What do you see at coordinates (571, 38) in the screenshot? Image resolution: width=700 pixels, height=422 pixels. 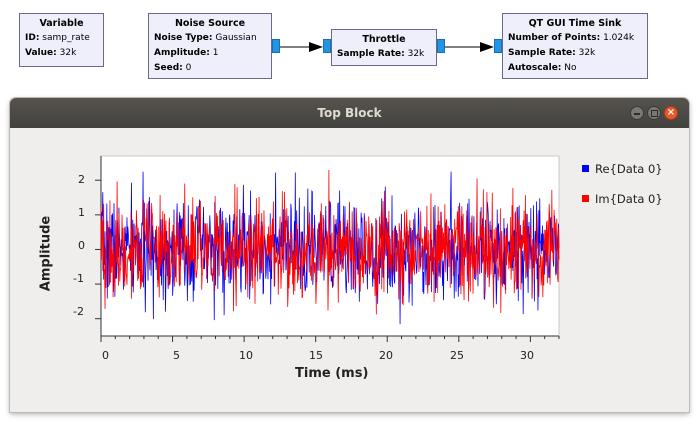 I see `num-points-row: Number of Points: 1.024k` at bounding box center [571, 38].